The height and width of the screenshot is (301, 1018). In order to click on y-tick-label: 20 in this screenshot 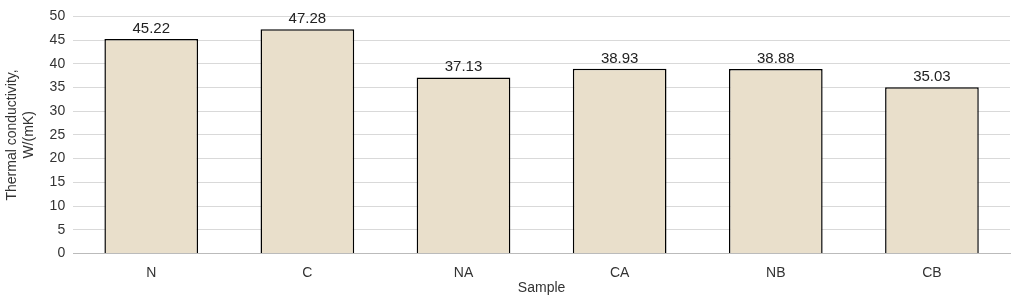, I will do `click(57, 157)`.